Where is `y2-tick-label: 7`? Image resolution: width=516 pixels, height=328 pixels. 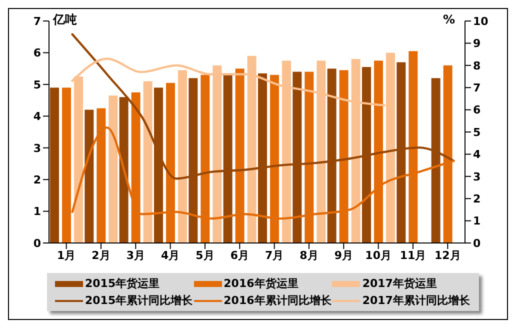
y2-tick-label: 7 is located at coordinates (477, 88).